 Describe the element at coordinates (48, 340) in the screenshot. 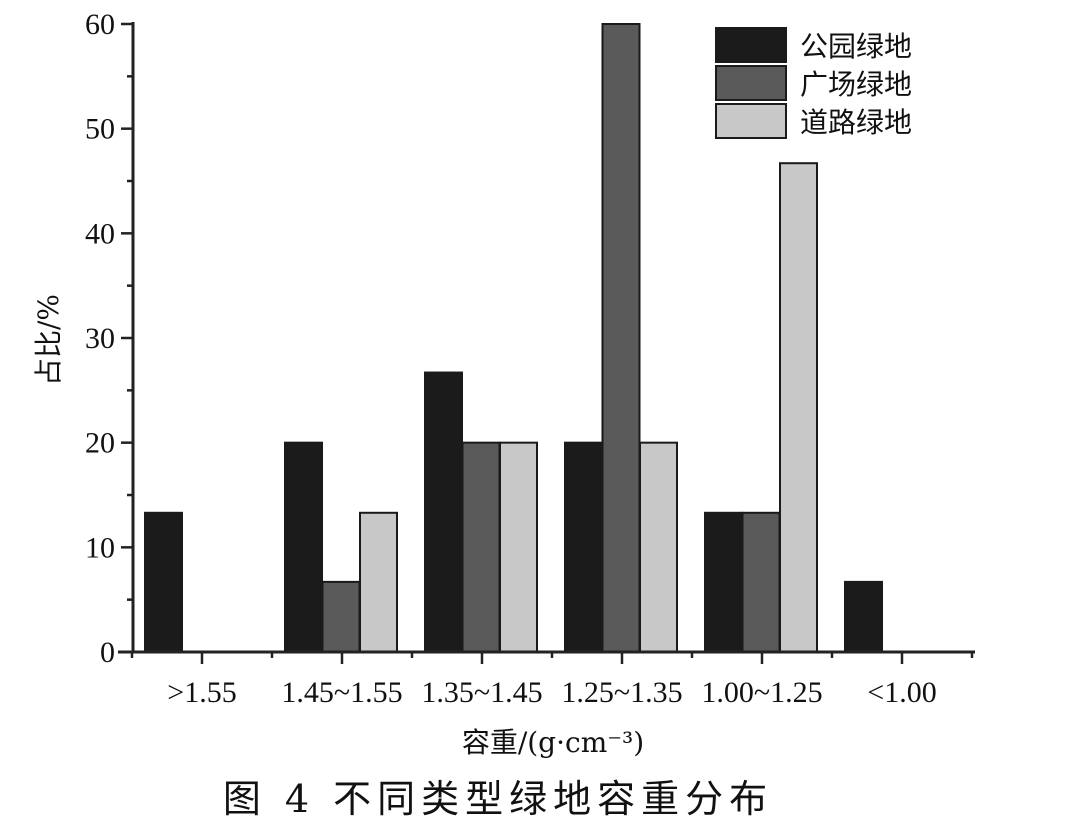

I see `y-axis-title: 占比/%` at that location.